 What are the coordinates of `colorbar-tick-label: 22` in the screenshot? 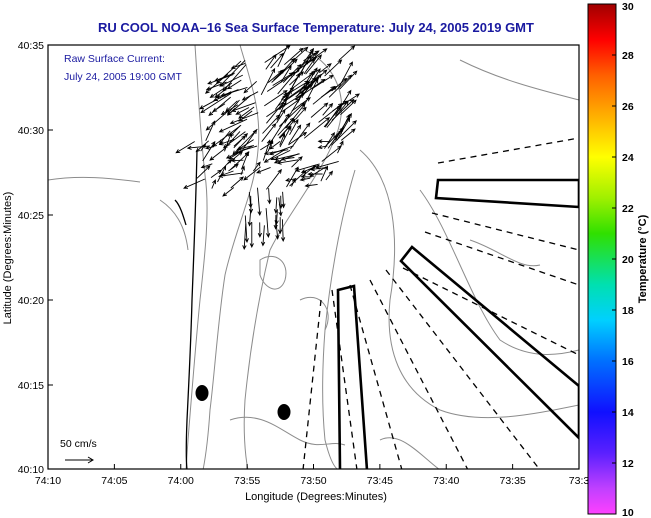 It's located at (628, 209).